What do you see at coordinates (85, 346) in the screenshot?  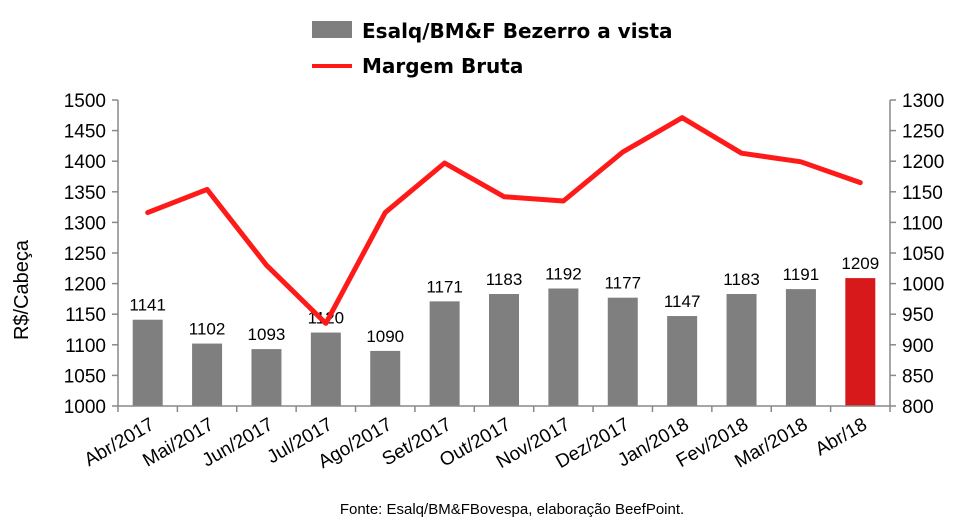 I see `left-tick-label: 1100` at bounding box center [85, 346].